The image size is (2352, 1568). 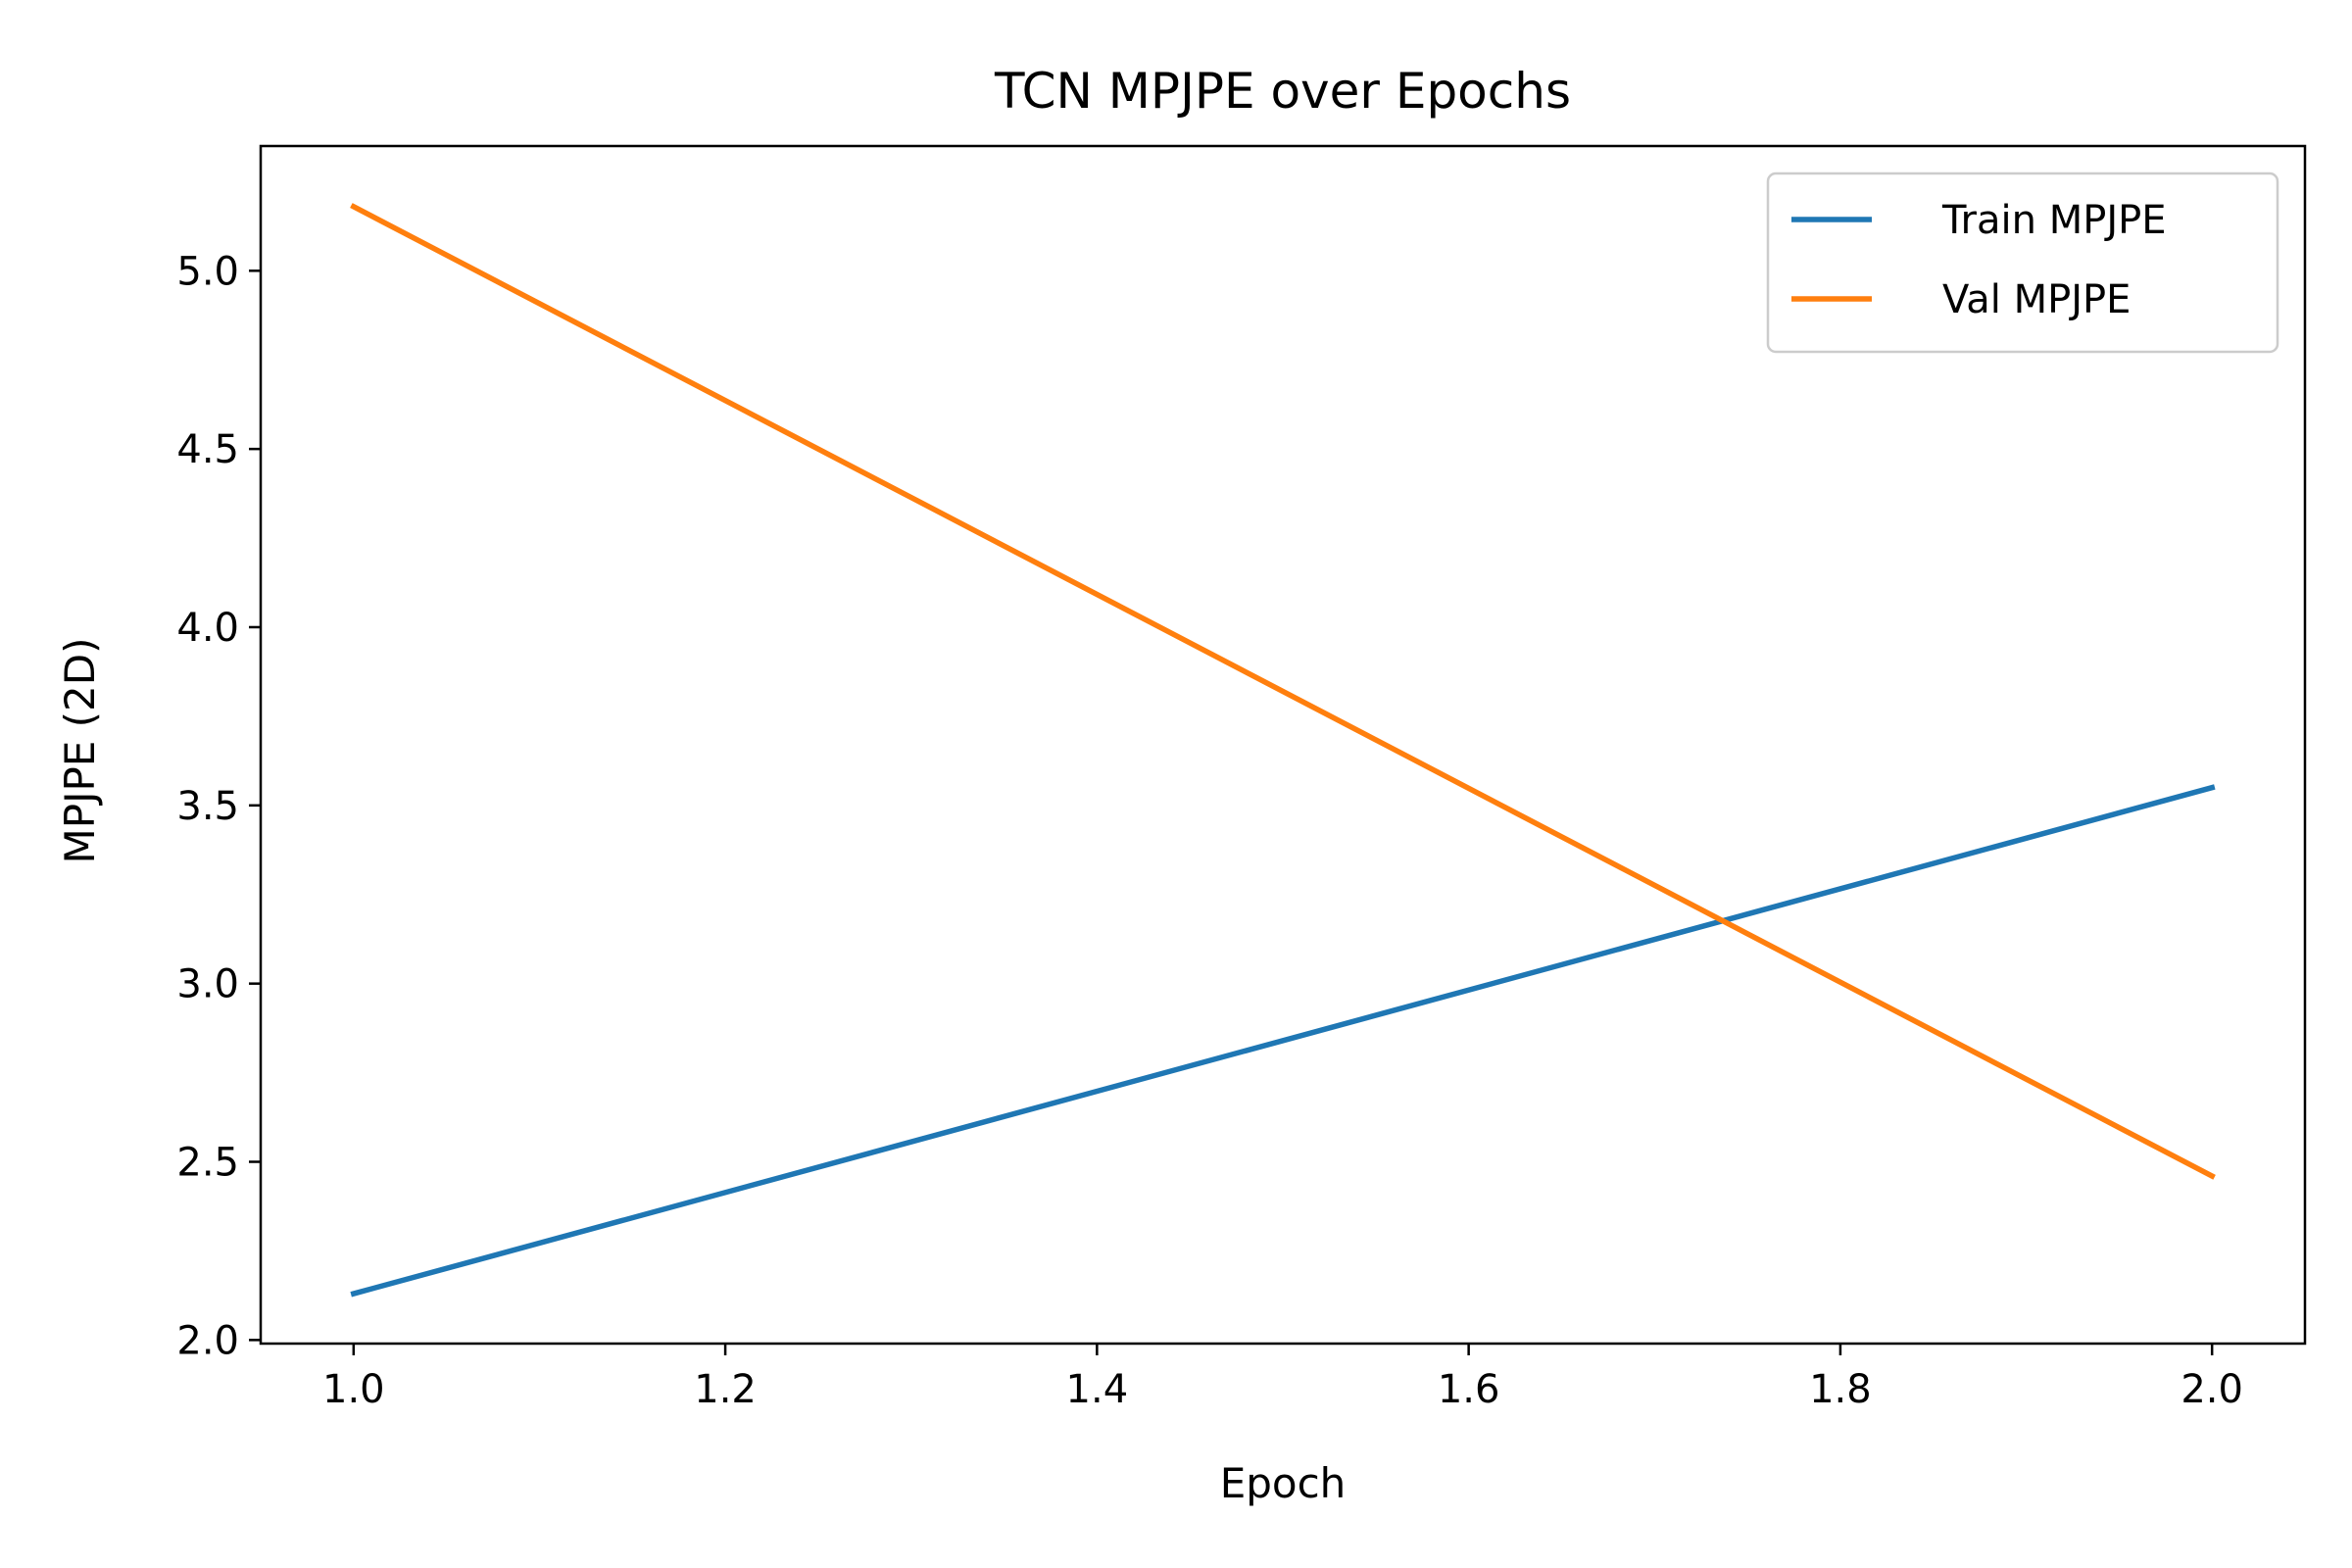 What do you see at coordinates (207, 271) in the screenshot?
I see `y-tick-label: 5.0` at bounding box center [207, 271].